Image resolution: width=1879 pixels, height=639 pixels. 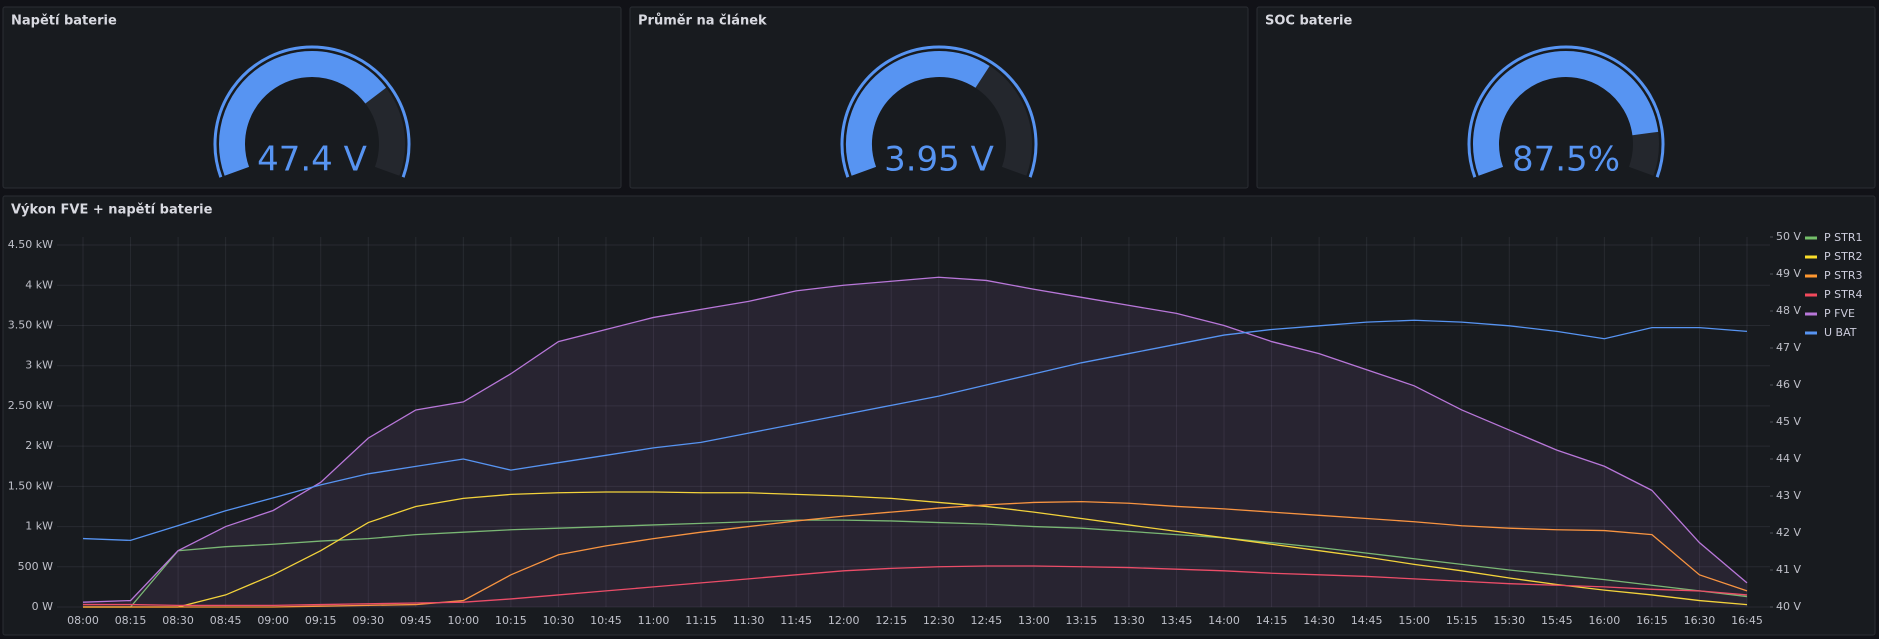 I want to click on y-tick-label: 0 W, so click(x=42, y=606).